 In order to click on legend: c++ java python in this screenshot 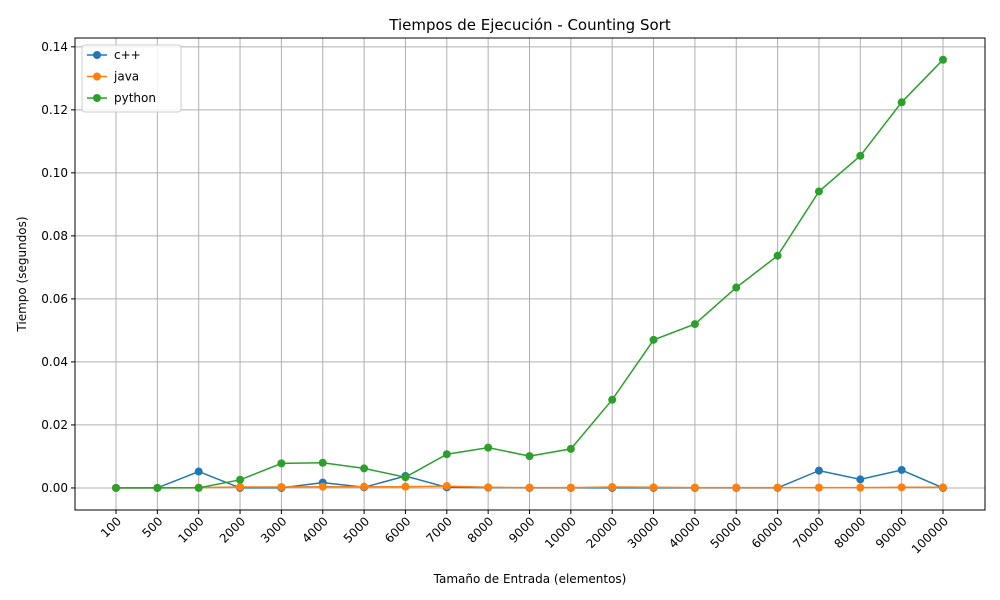, I will do `click(131, 78)`.